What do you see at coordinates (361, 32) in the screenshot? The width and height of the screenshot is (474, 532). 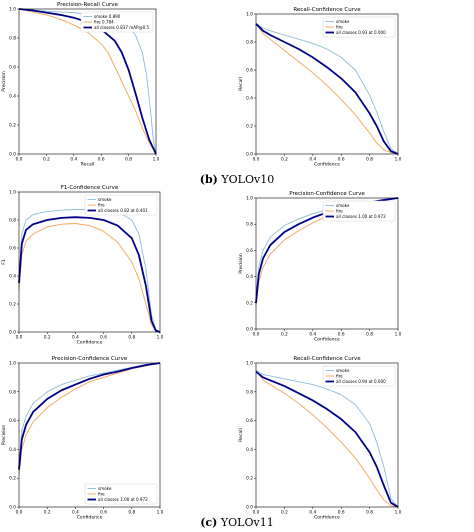 I see `legend-label-all: all classes 0.93 at 0.000` at bounding box center [361, 32].